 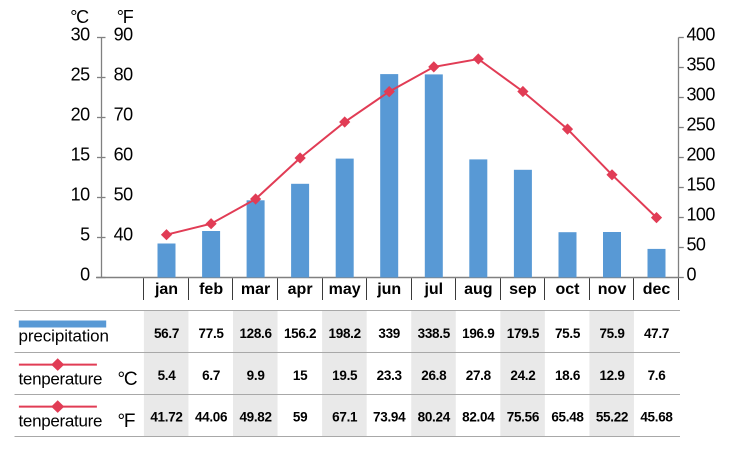 What do you see at coordinates (433, 289) in the screenshot?
I see `svg-text: jul` at bounding box center [433, 289].